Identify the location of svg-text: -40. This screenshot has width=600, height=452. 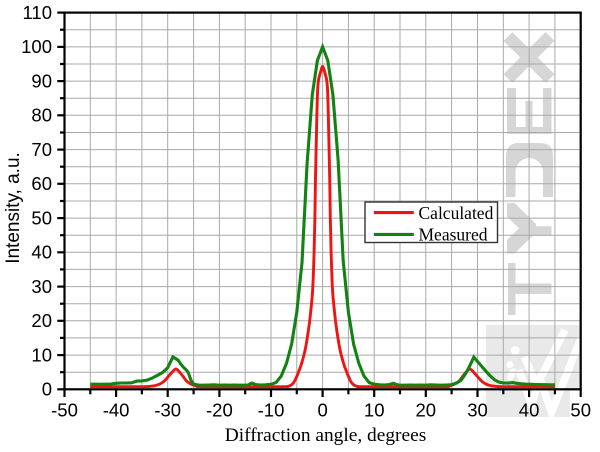
(116, 410).